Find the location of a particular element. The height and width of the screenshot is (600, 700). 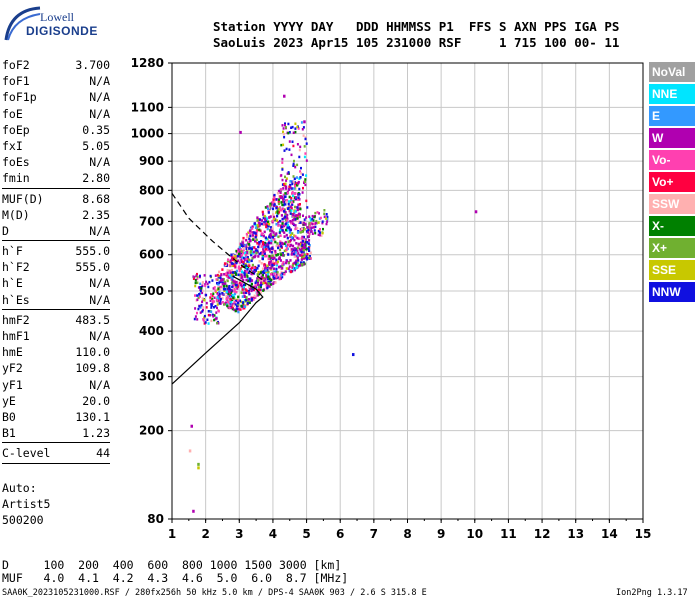

param-label: h`F is located at coordinates (12, 251).